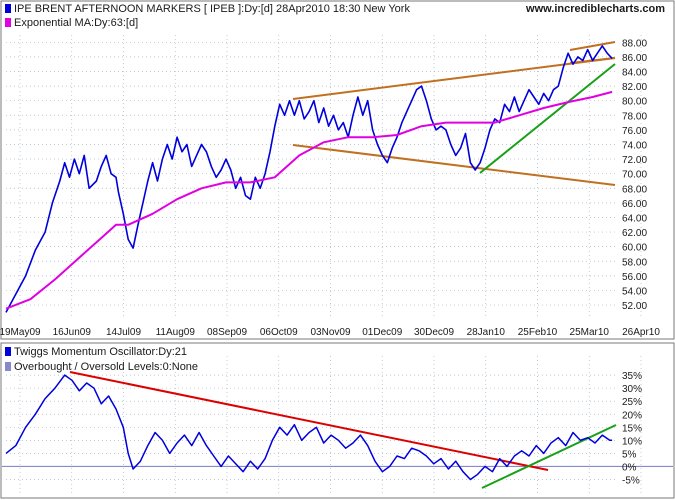 Image resolution: width=675 pixels, height=500 pixels. What do you see at coordinates (547, 118) in the screenshot?
I see `price-uptrend-line` at bounding box center [547, 118].